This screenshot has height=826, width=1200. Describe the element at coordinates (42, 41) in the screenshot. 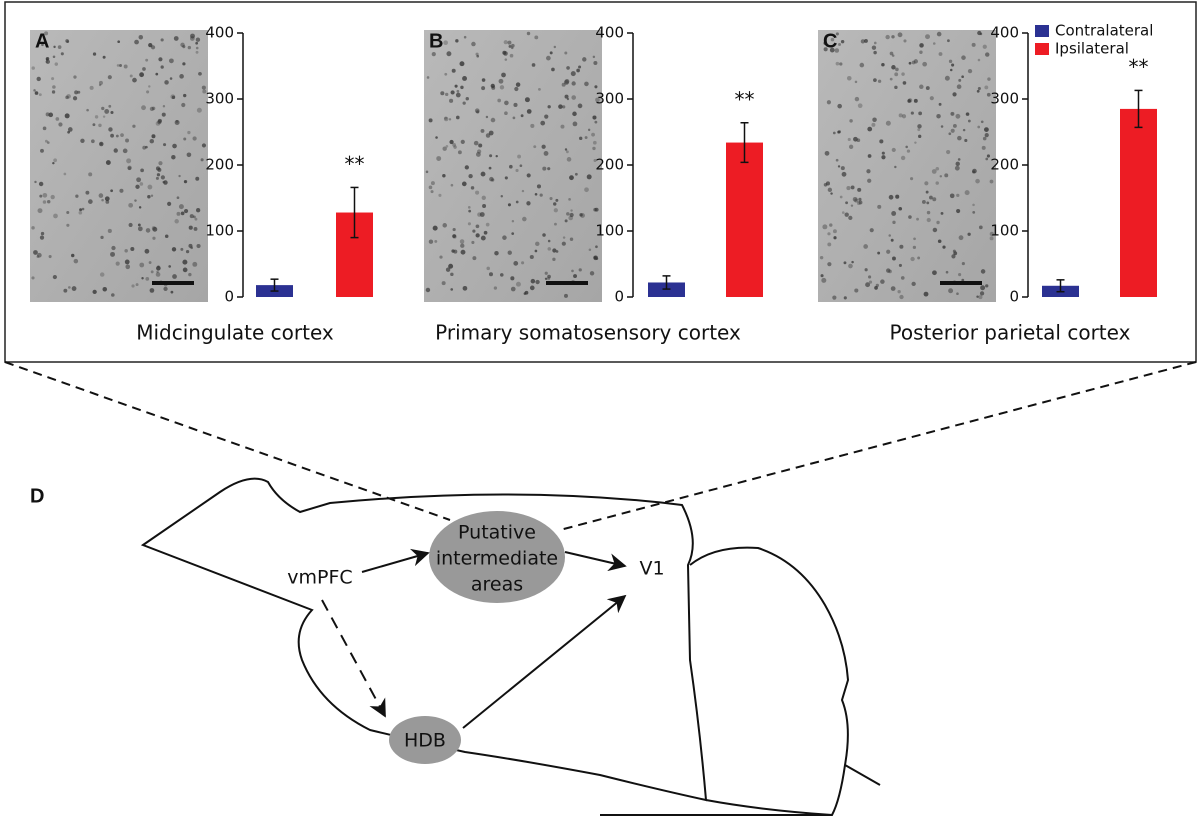

I see `panel-label: A` at that location.